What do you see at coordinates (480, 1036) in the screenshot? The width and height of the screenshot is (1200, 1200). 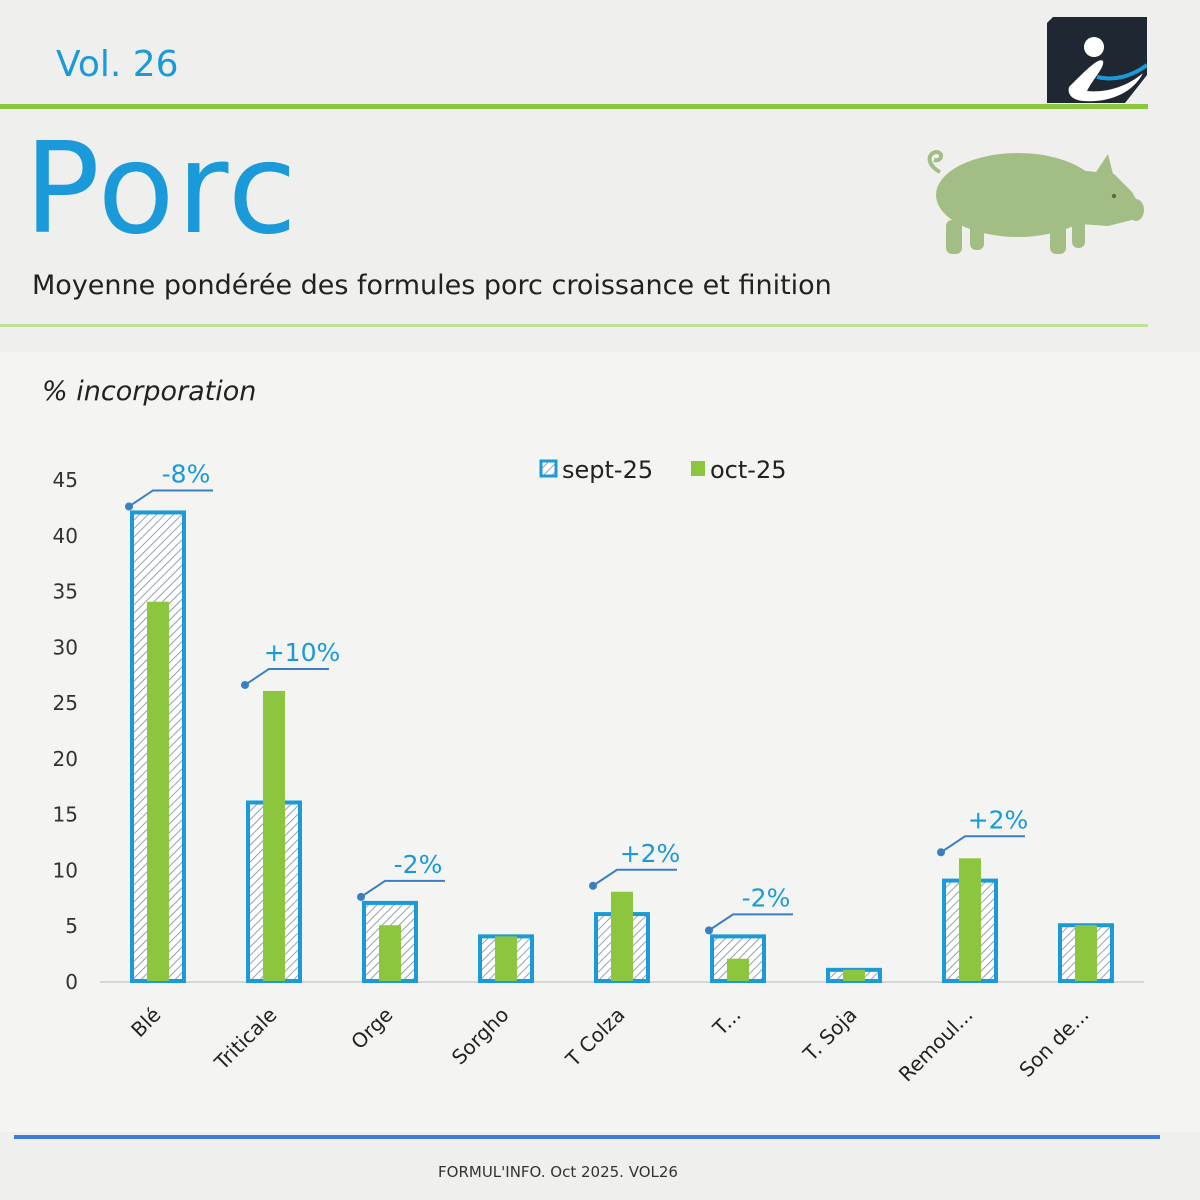 I see `x-tick-label: Sorgho` at bounding box center [480, 1036].